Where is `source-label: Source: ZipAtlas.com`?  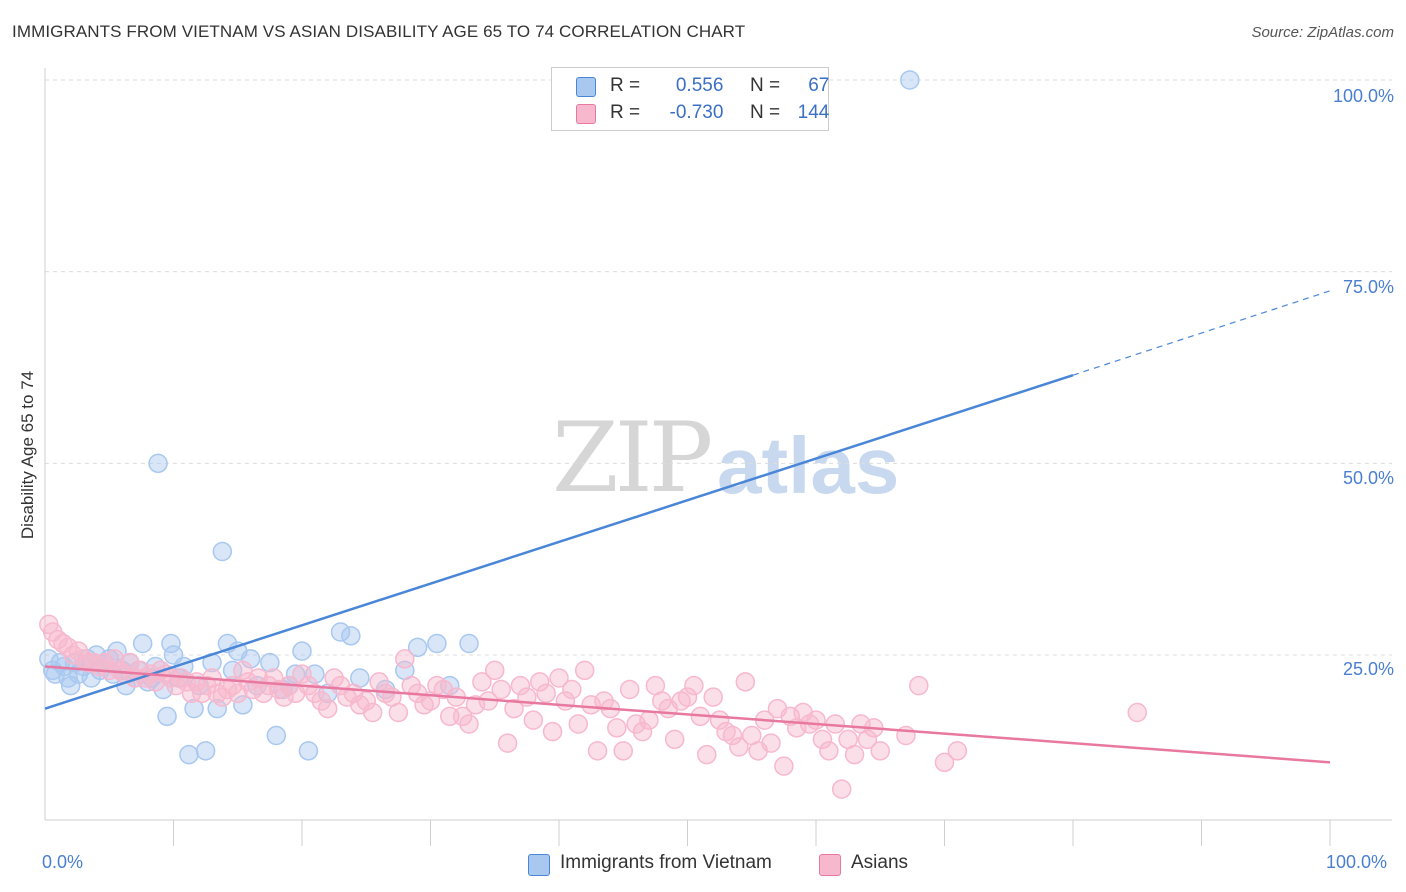 source-label: Source: ZipAtlas.com is located at coordinates (1322, 32).